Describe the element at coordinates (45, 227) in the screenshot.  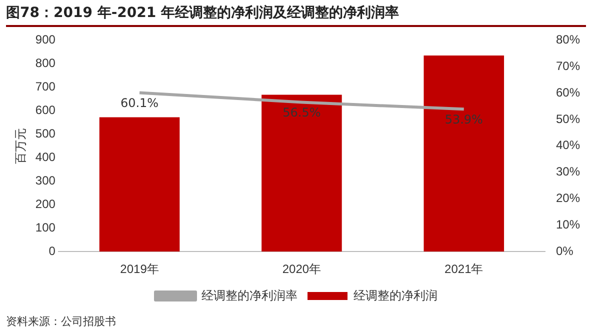
I see `y-tick-label: 100` at that location.